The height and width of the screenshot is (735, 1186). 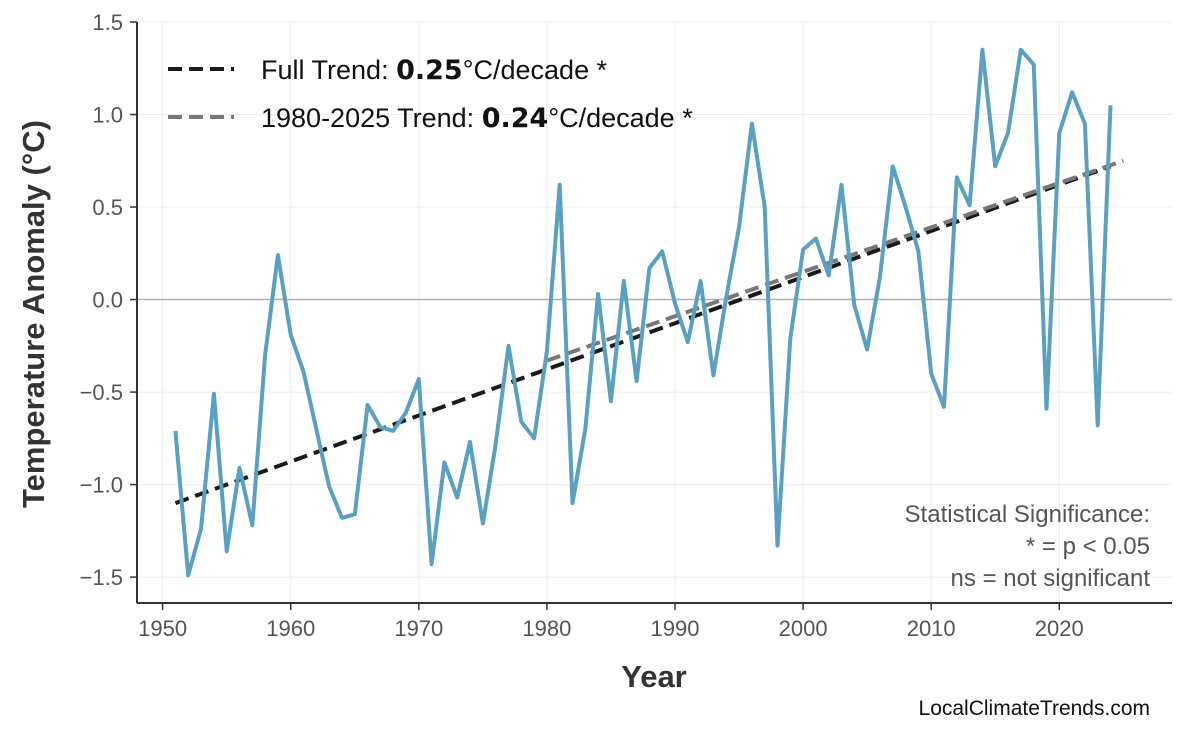 I want to click on note-line-2: * = p < 0.05, so click(x=1088, y=546).